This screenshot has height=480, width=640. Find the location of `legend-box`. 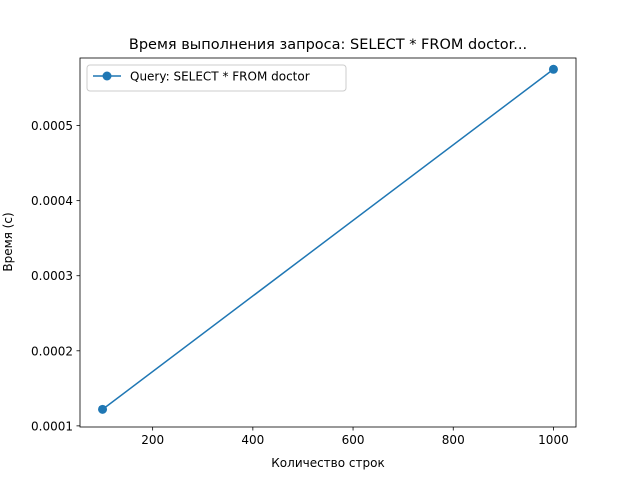

legend-box is located at coordinates (216, 78).